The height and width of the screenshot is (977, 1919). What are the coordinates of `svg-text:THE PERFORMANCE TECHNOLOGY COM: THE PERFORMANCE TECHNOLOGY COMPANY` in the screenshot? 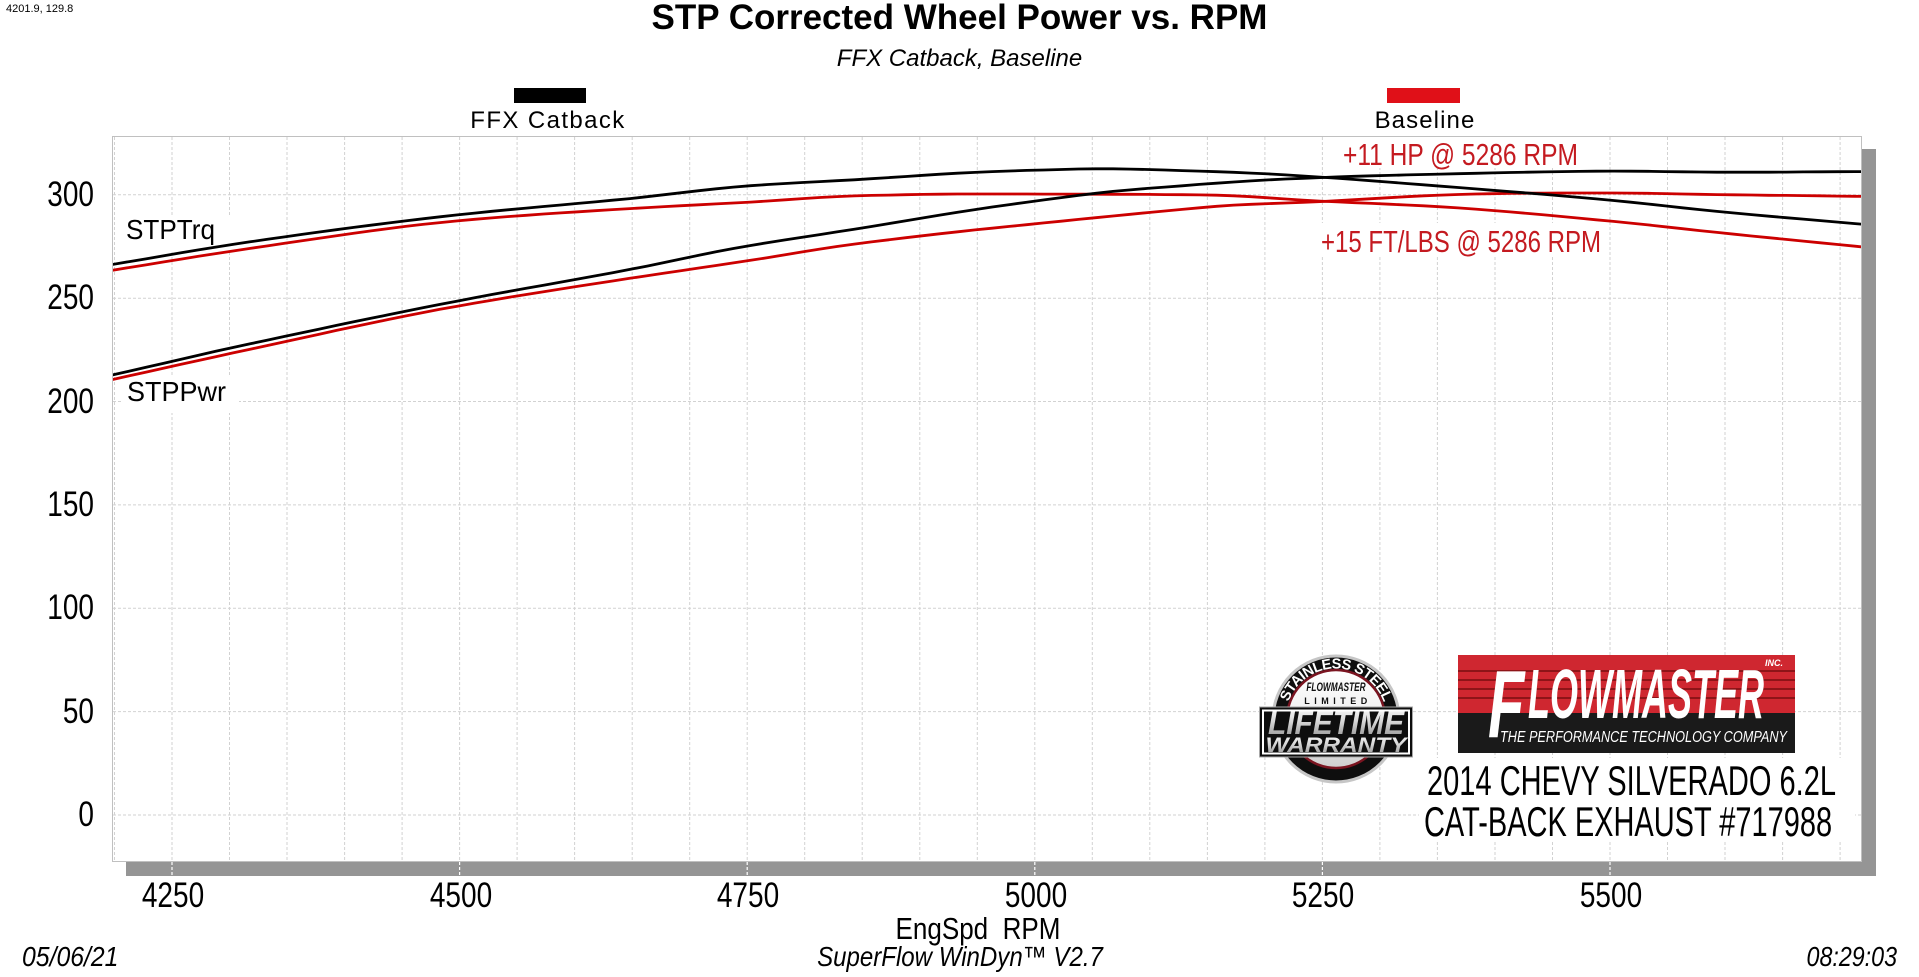 It's located at (1644, 737).